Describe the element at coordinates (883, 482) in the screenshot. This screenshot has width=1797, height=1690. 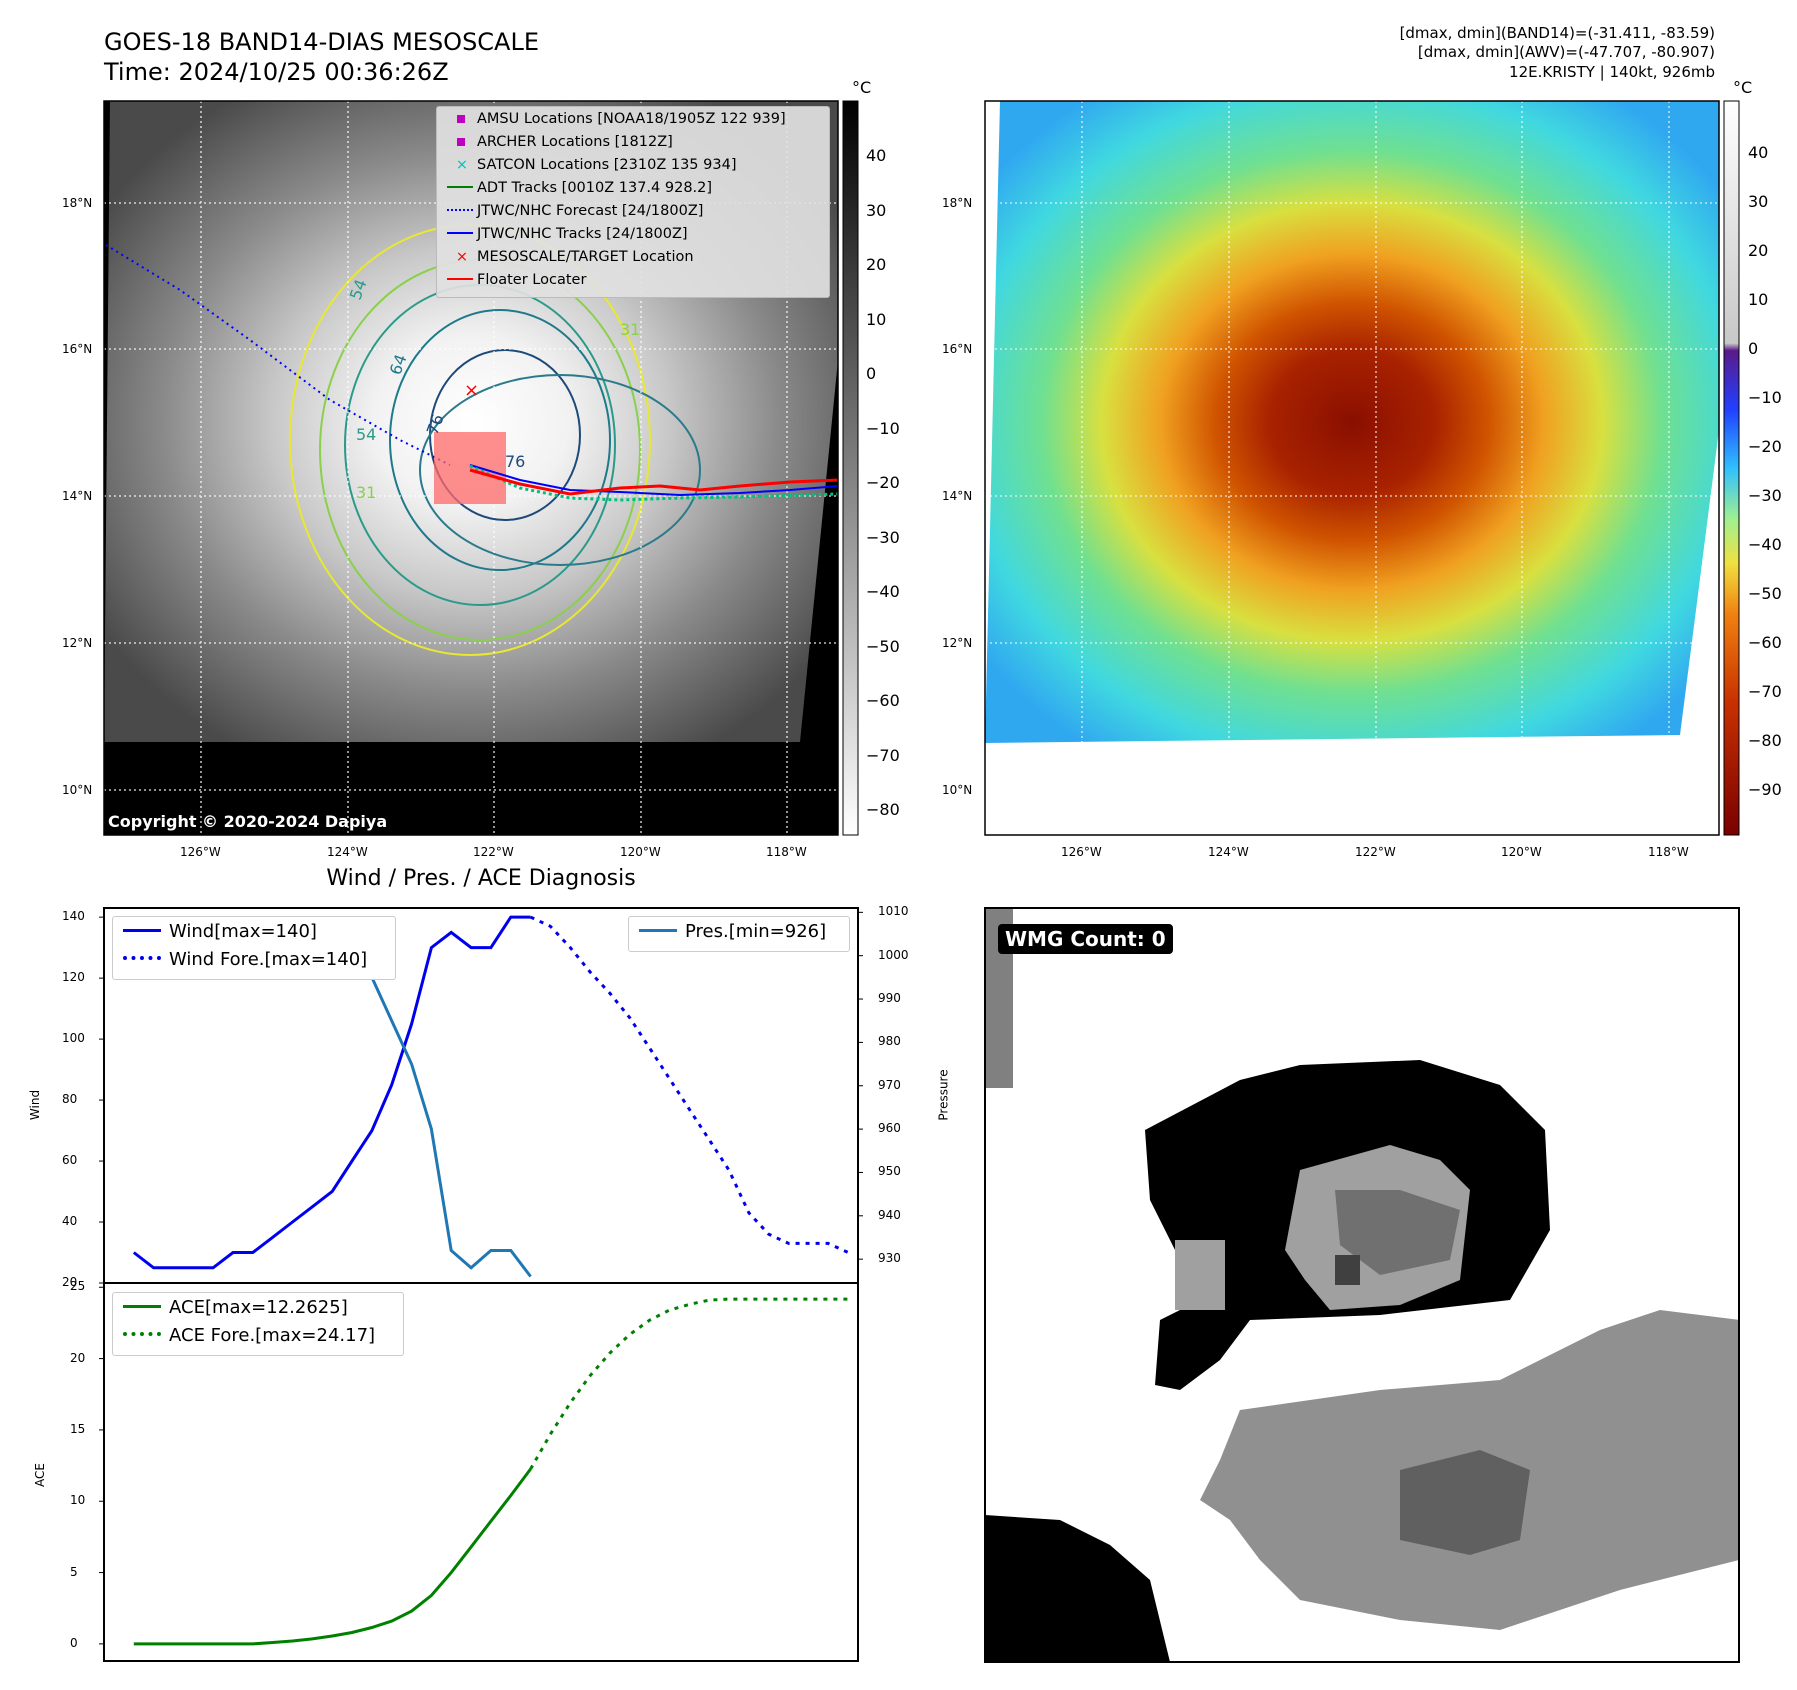
I see `ir-cbar-tick: −20` at that location.